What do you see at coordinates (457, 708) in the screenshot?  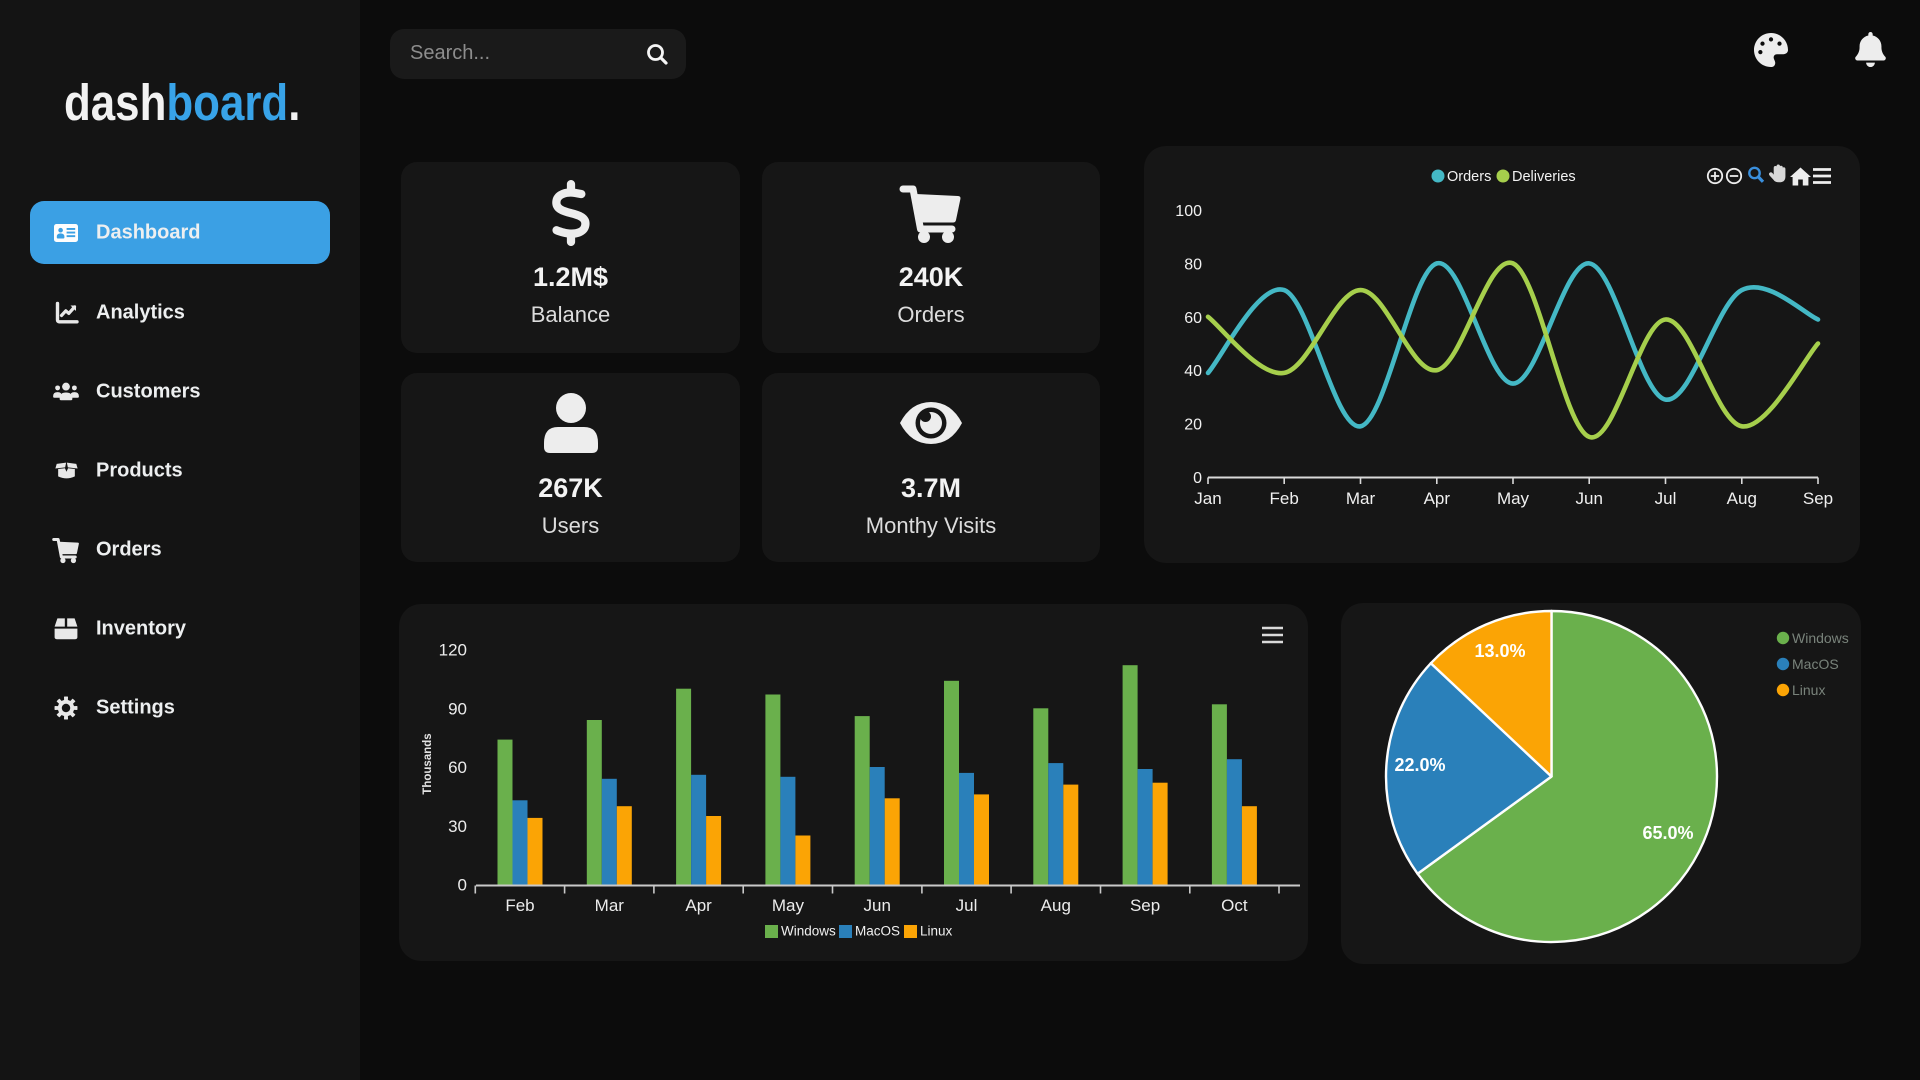 I see `svg-text: 90` at bounding box center [457, 708].